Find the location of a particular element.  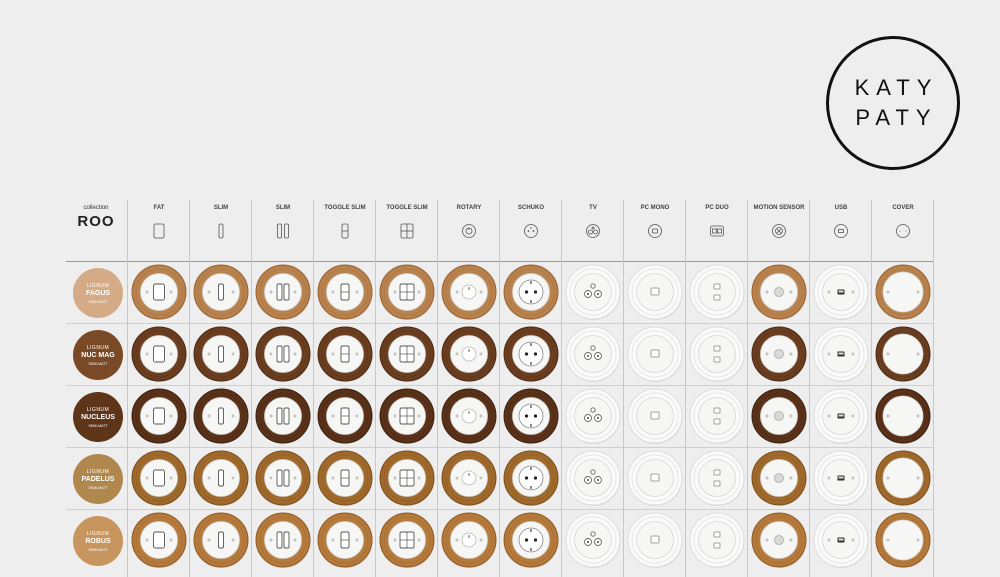

collection-title: collection ROO is located at coordinates (96, 217).